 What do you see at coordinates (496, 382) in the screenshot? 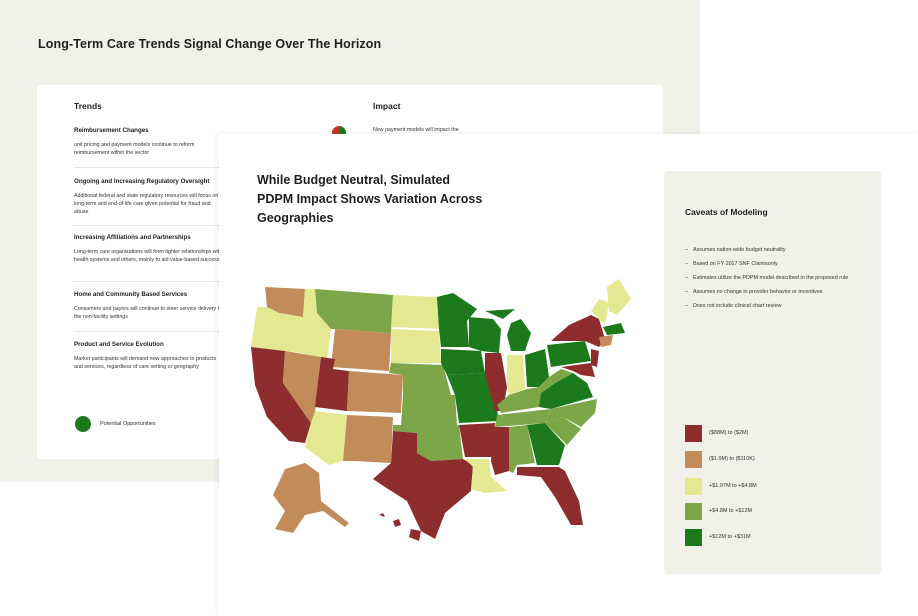
I see `state-il` at bounding box center [496, 382].